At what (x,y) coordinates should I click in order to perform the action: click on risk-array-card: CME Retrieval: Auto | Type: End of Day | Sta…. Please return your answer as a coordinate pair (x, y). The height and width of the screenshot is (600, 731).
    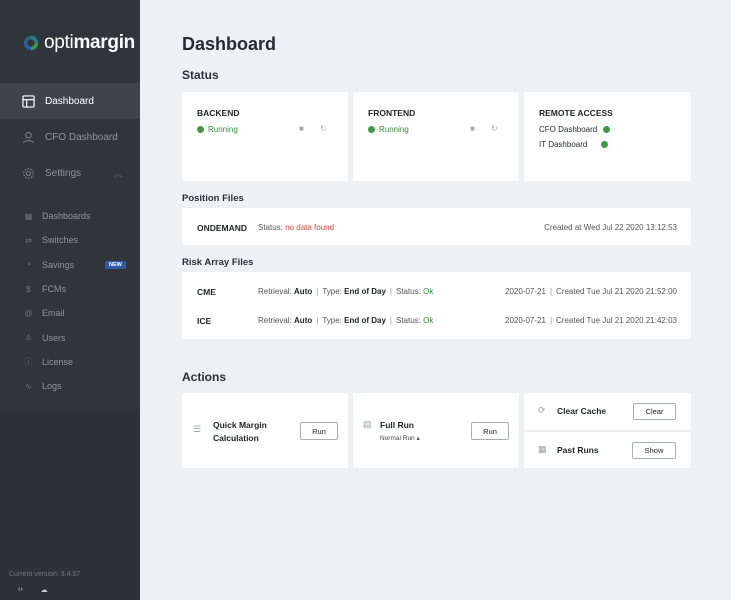
    Looking at the image, I should click on (436, 305).